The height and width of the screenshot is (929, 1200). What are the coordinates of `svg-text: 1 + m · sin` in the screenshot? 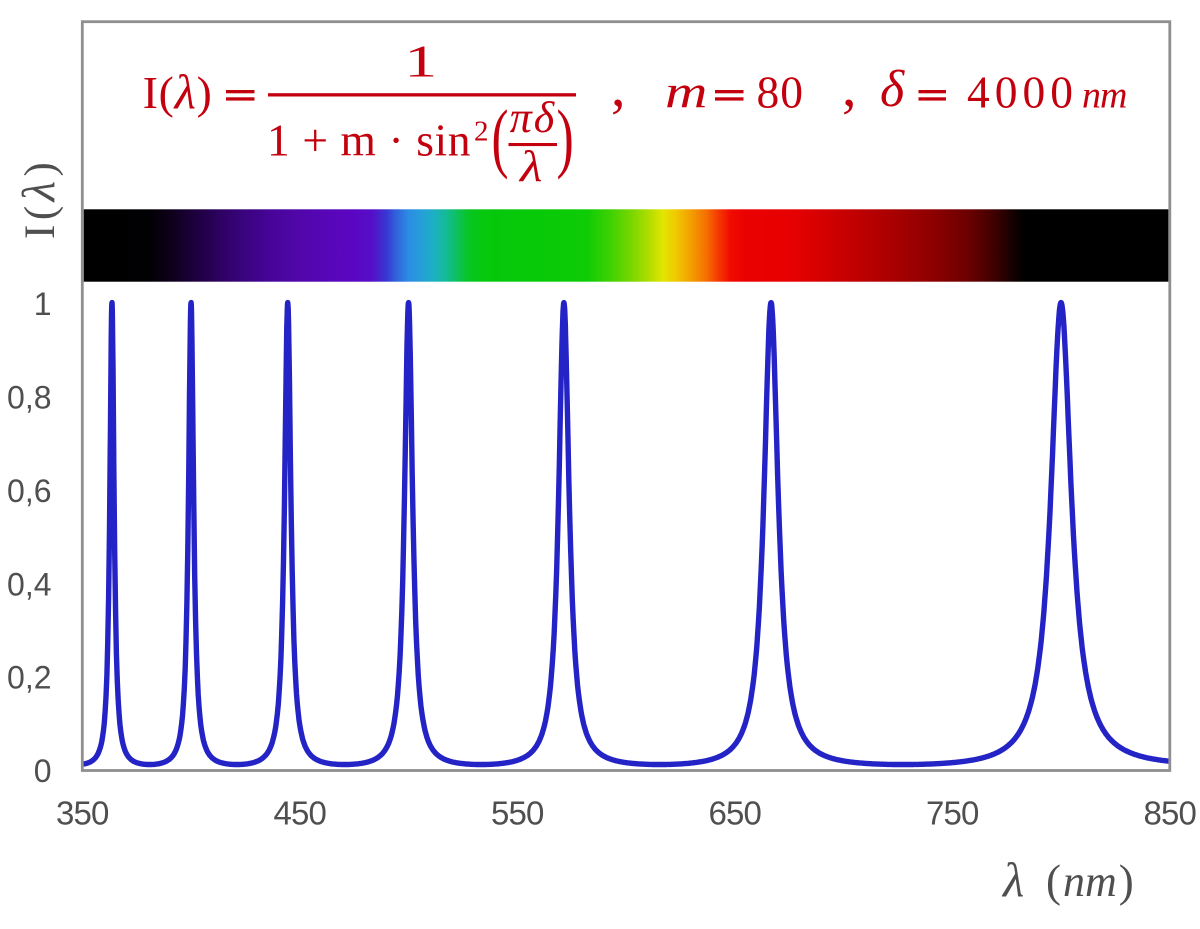 It's located at (369, 140).